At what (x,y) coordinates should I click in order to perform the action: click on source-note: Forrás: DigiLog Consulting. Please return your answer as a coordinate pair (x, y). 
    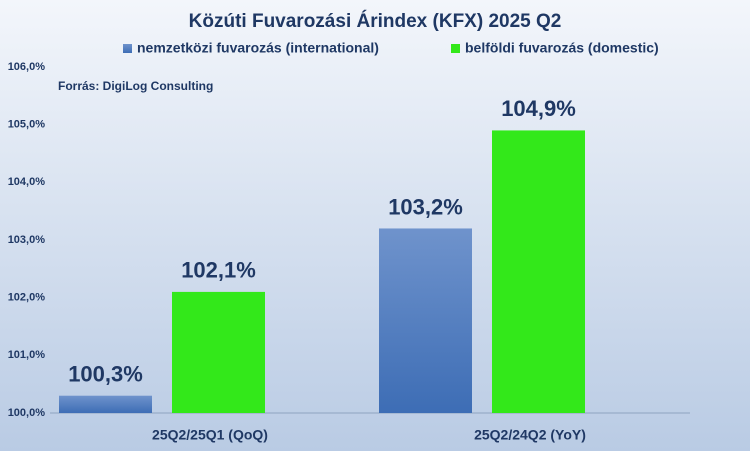
    Looking at the image, I should click on (135, 86).